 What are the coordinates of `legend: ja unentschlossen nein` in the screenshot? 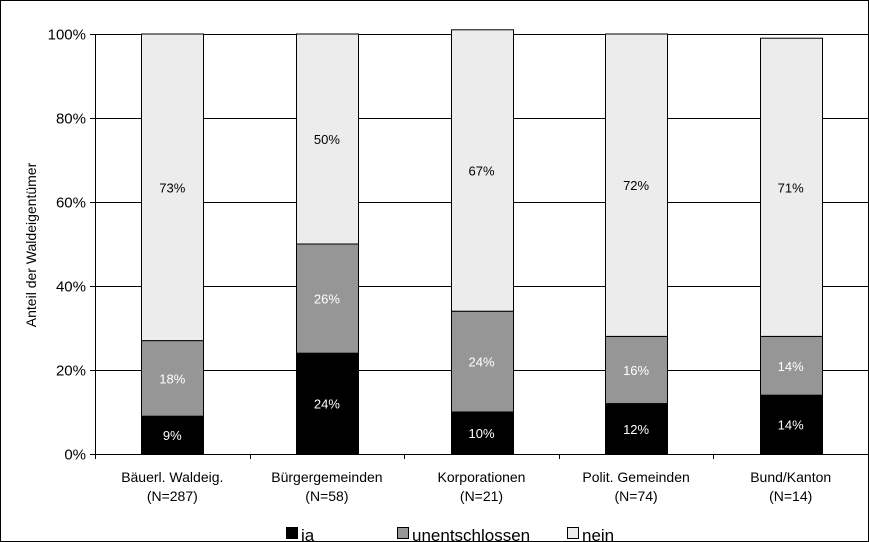 It's located at (450, 534).